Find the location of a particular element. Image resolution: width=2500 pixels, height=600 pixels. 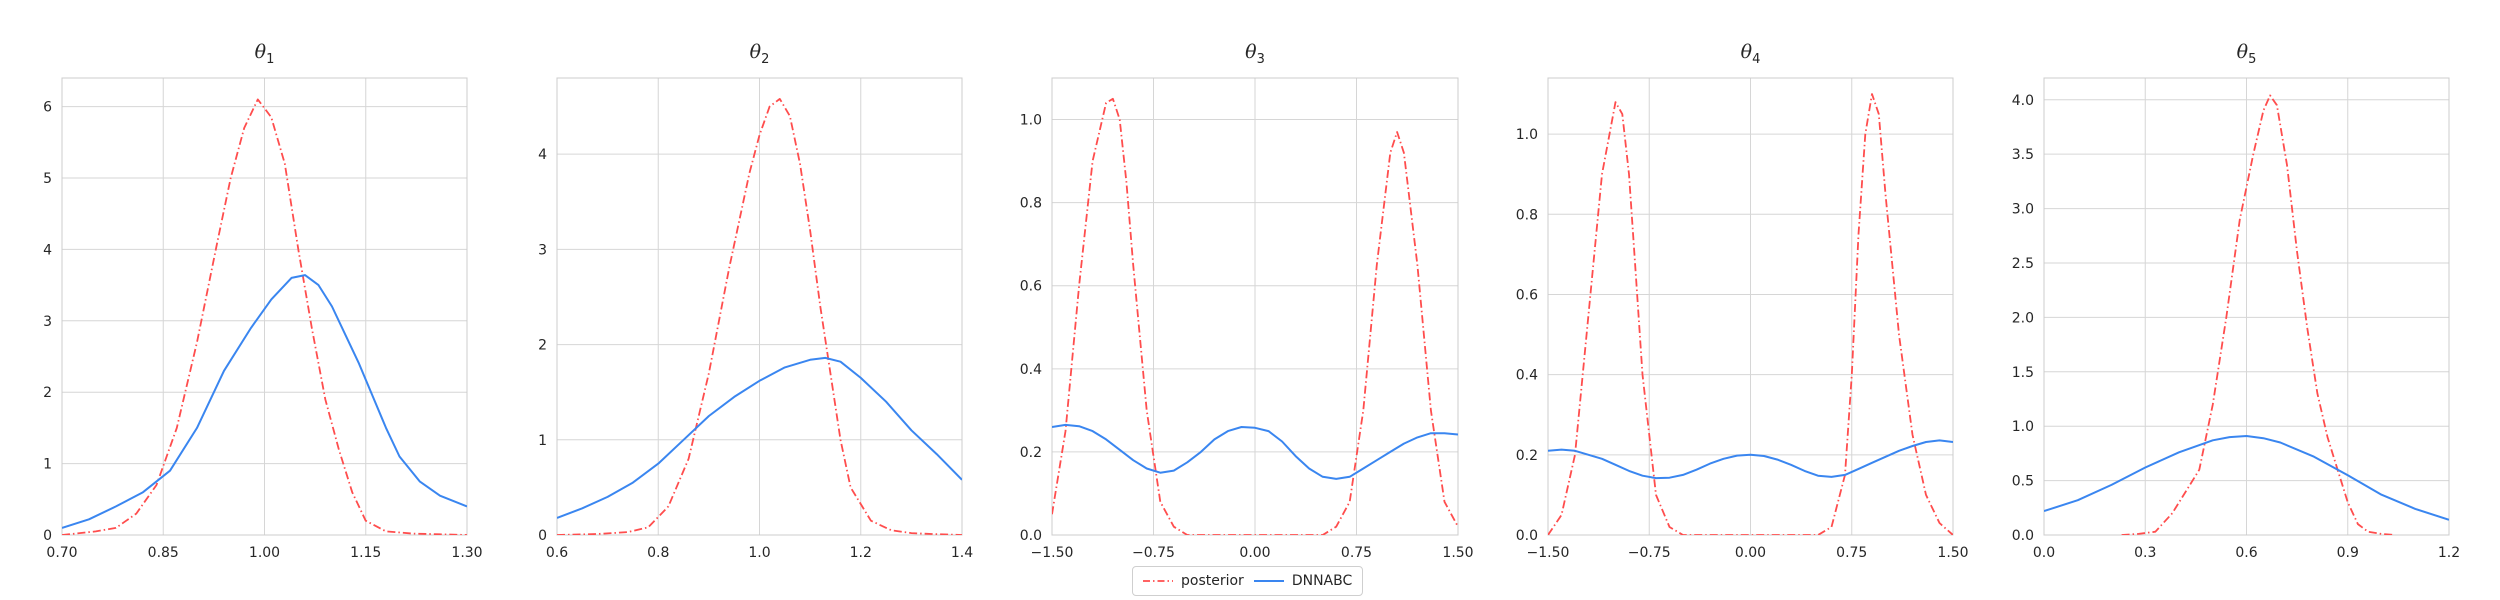

x-tick-label: 1.15 is located at coordinates (365, 553).